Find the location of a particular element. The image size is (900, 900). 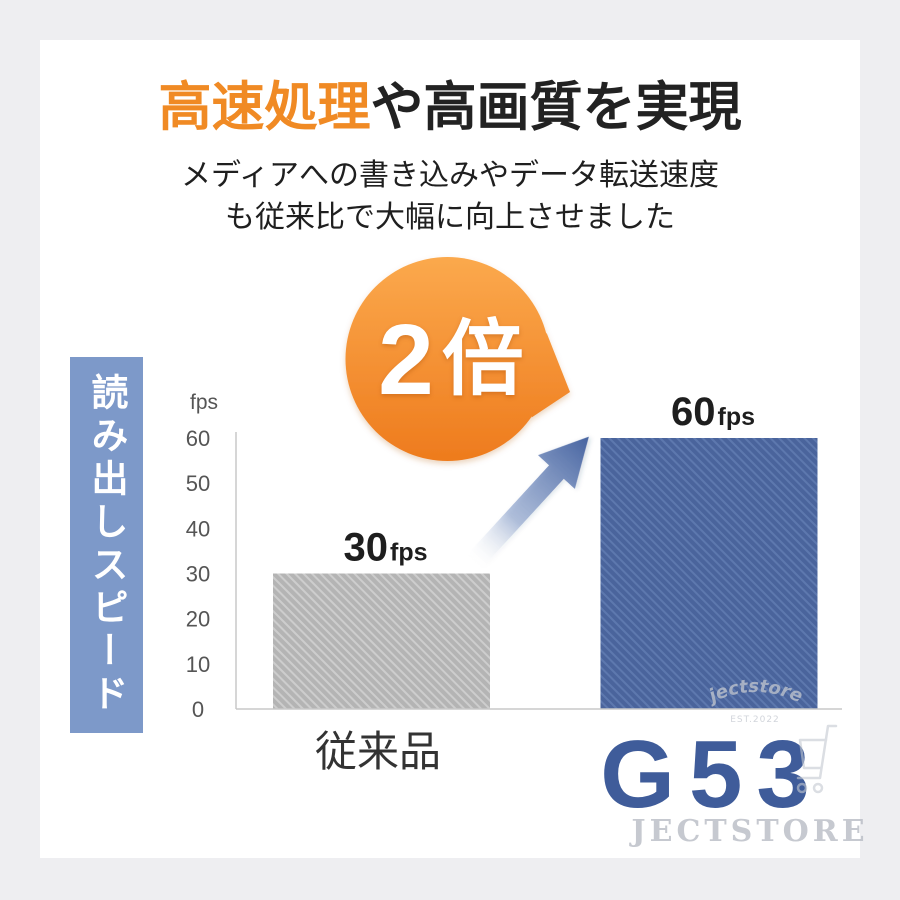

product-name-label: G53 is located at coordinates (712, 774).